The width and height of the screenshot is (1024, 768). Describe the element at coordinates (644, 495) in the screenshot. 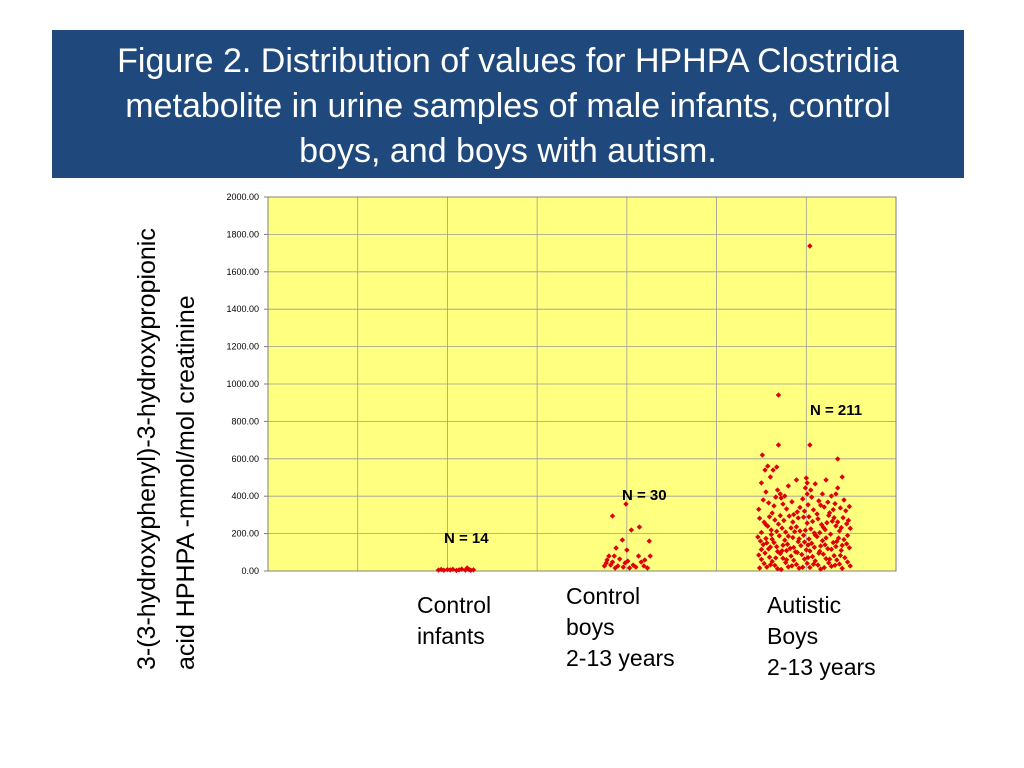

I see `n-label-control-boys: N = 30` at that location.